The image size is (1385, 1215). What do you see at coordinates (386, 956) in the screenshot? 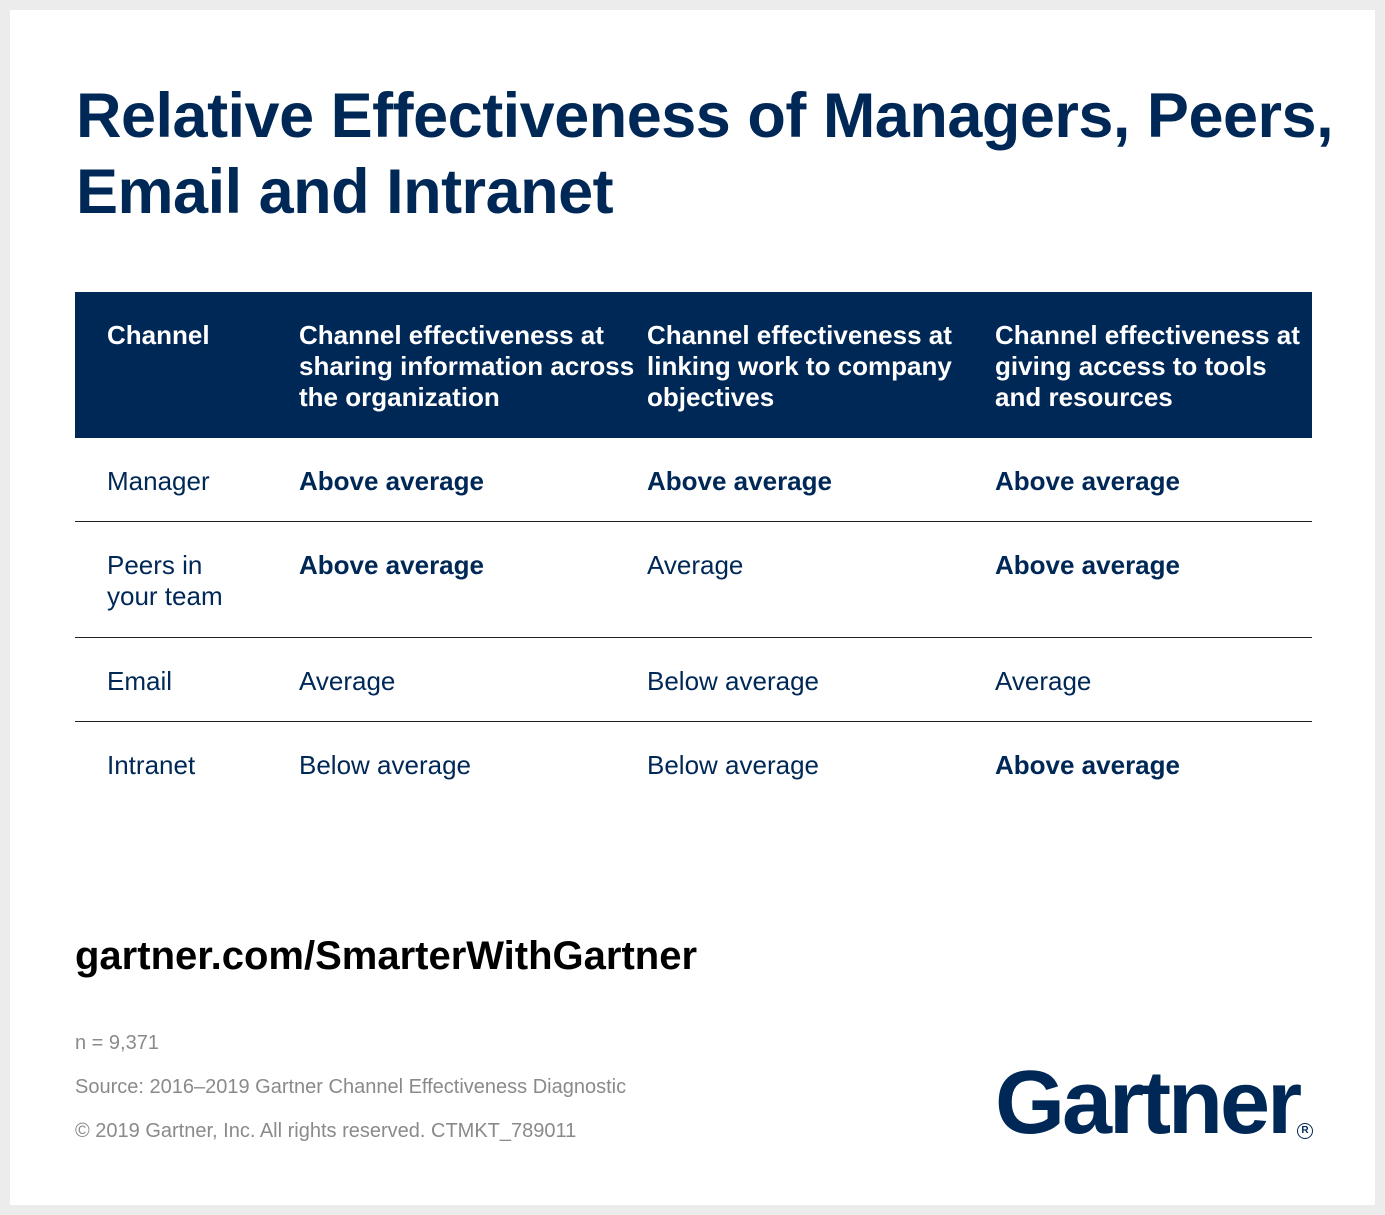
I see `website-url: gartner.com/SmarterWithGartner` at bounding box center [386, 956].